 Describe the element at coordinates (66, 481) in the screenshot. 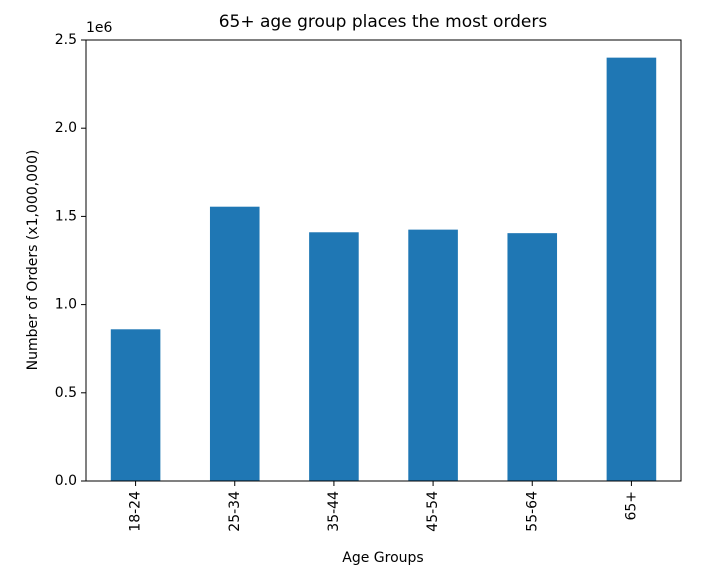

I see `y-tick-label: 0.0` at that location.